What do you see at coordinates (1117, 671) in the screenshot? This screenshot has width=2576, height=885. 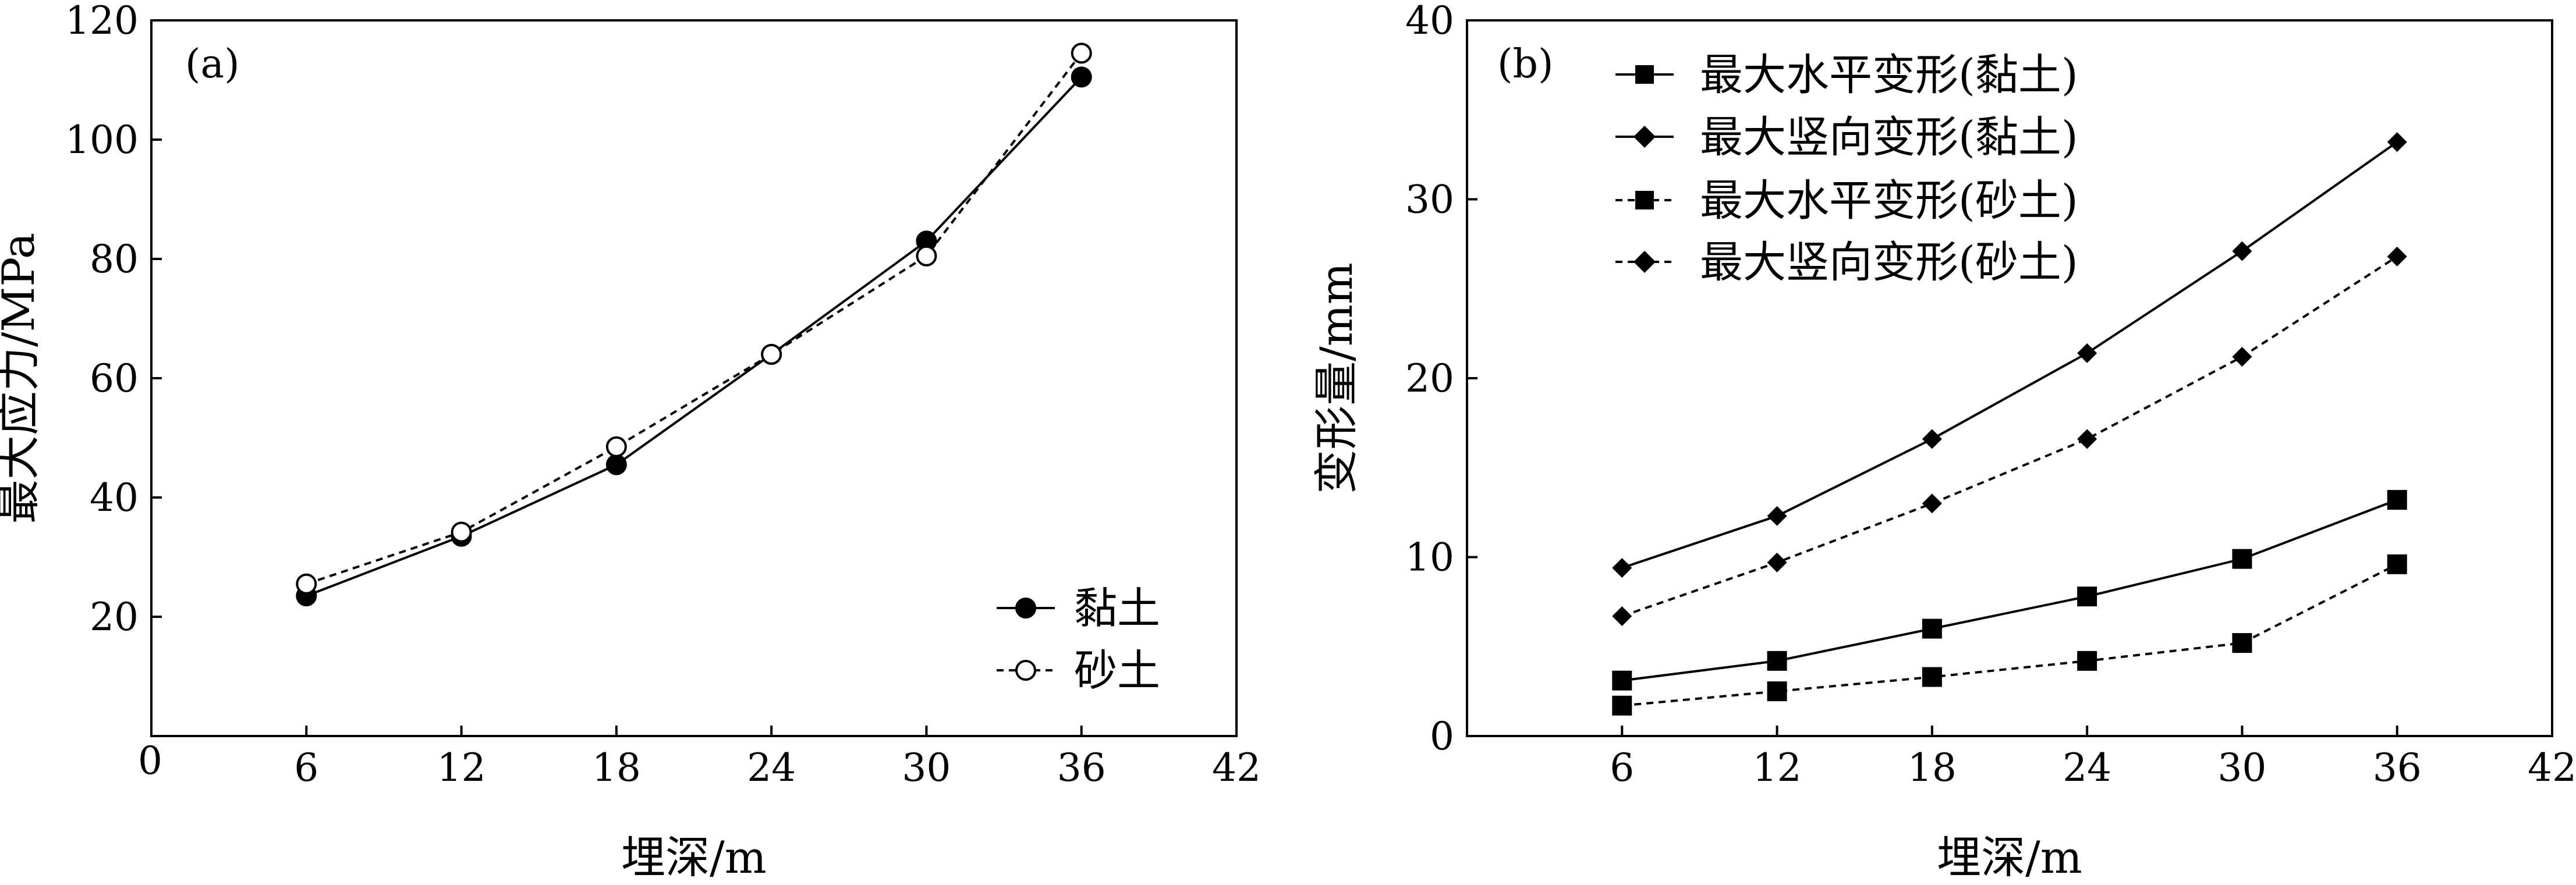 I see `legend-label-sand: 砂土` at bounding box center [1117, 671].